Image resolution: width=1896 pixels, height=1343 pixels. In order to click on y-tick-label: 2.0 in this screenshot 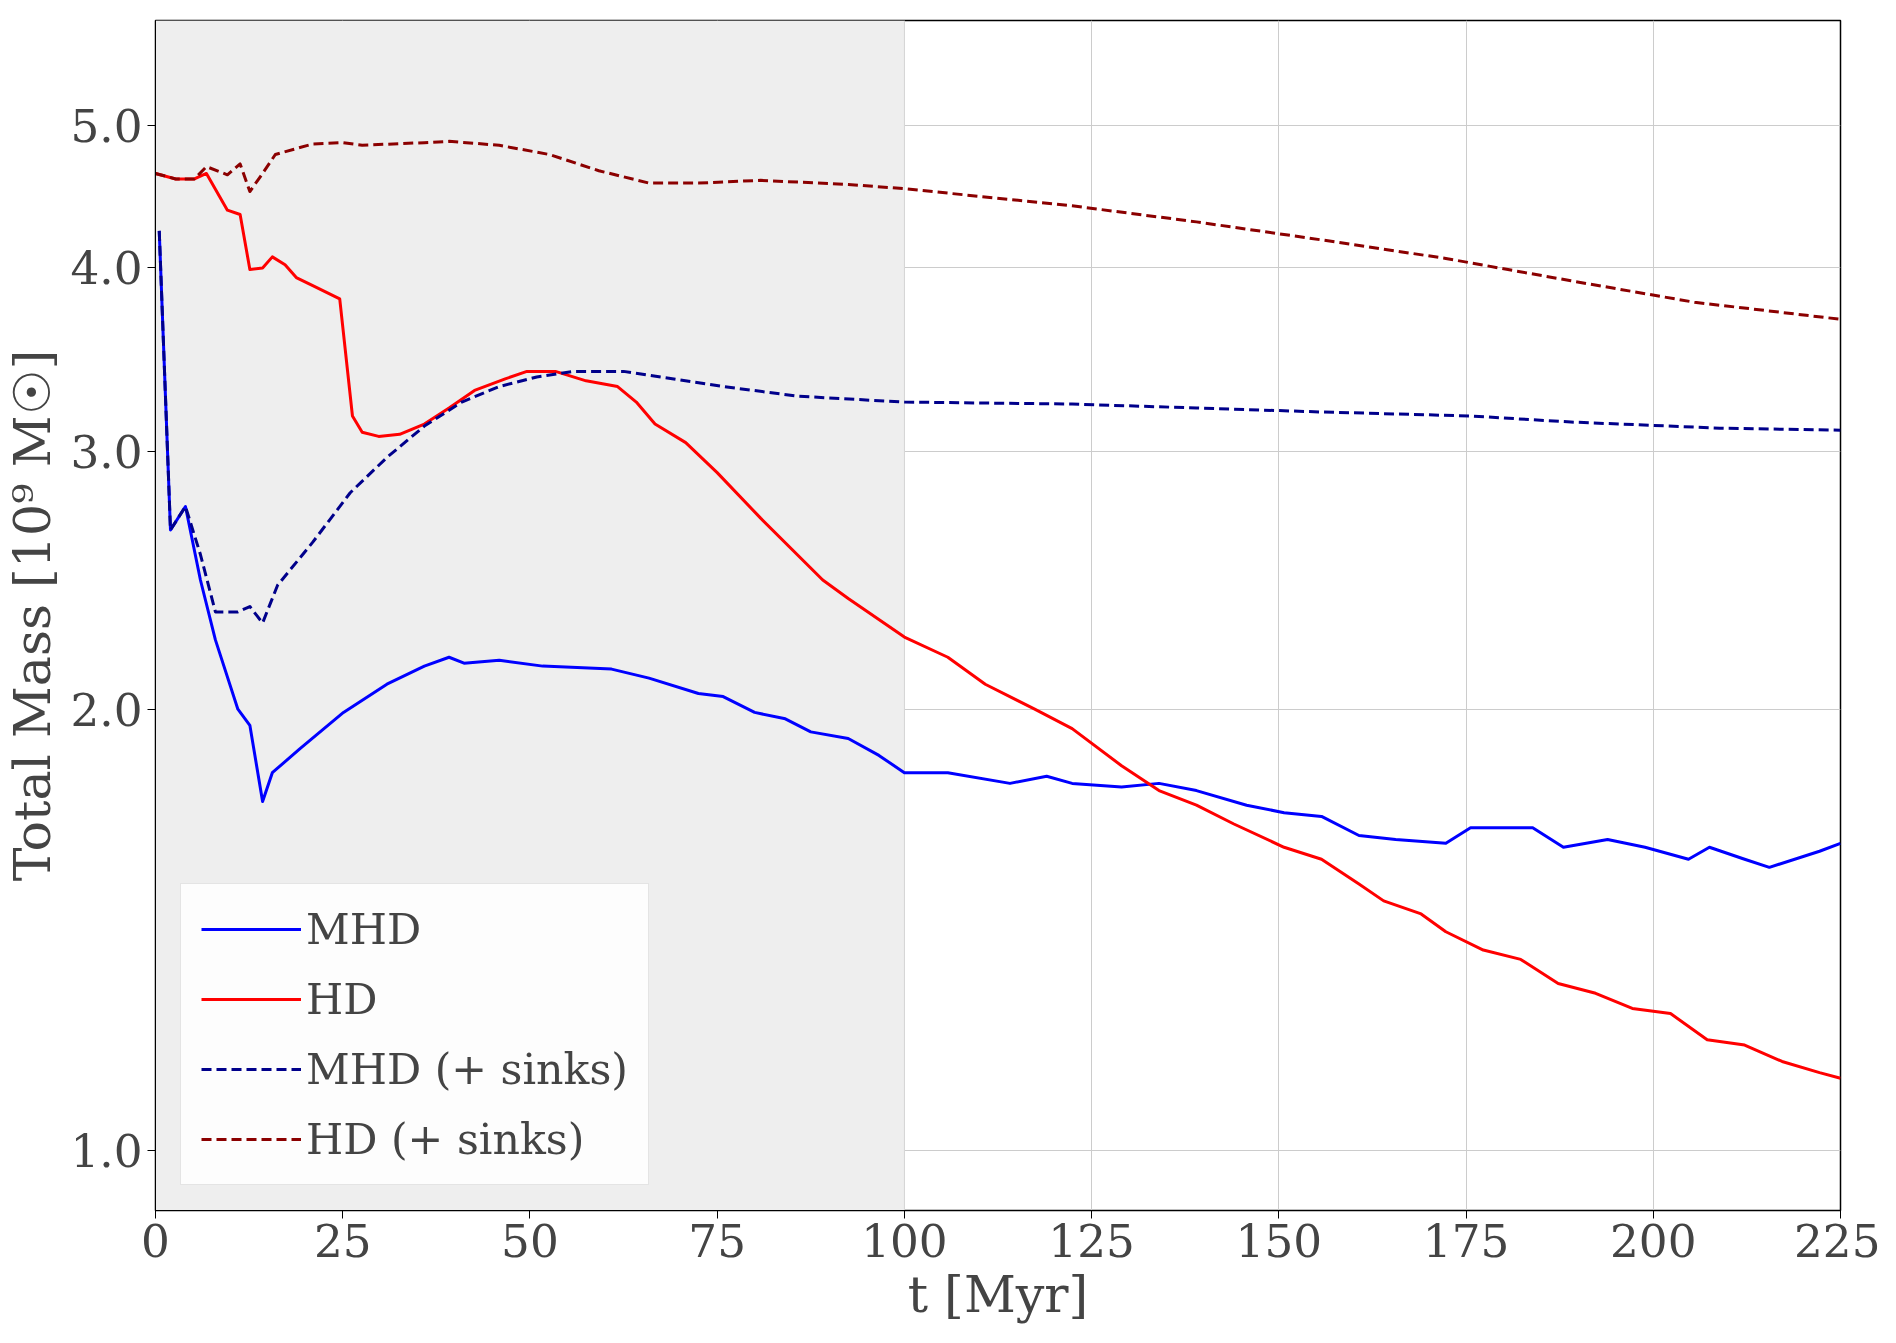, I will do `click(106, 710)`.